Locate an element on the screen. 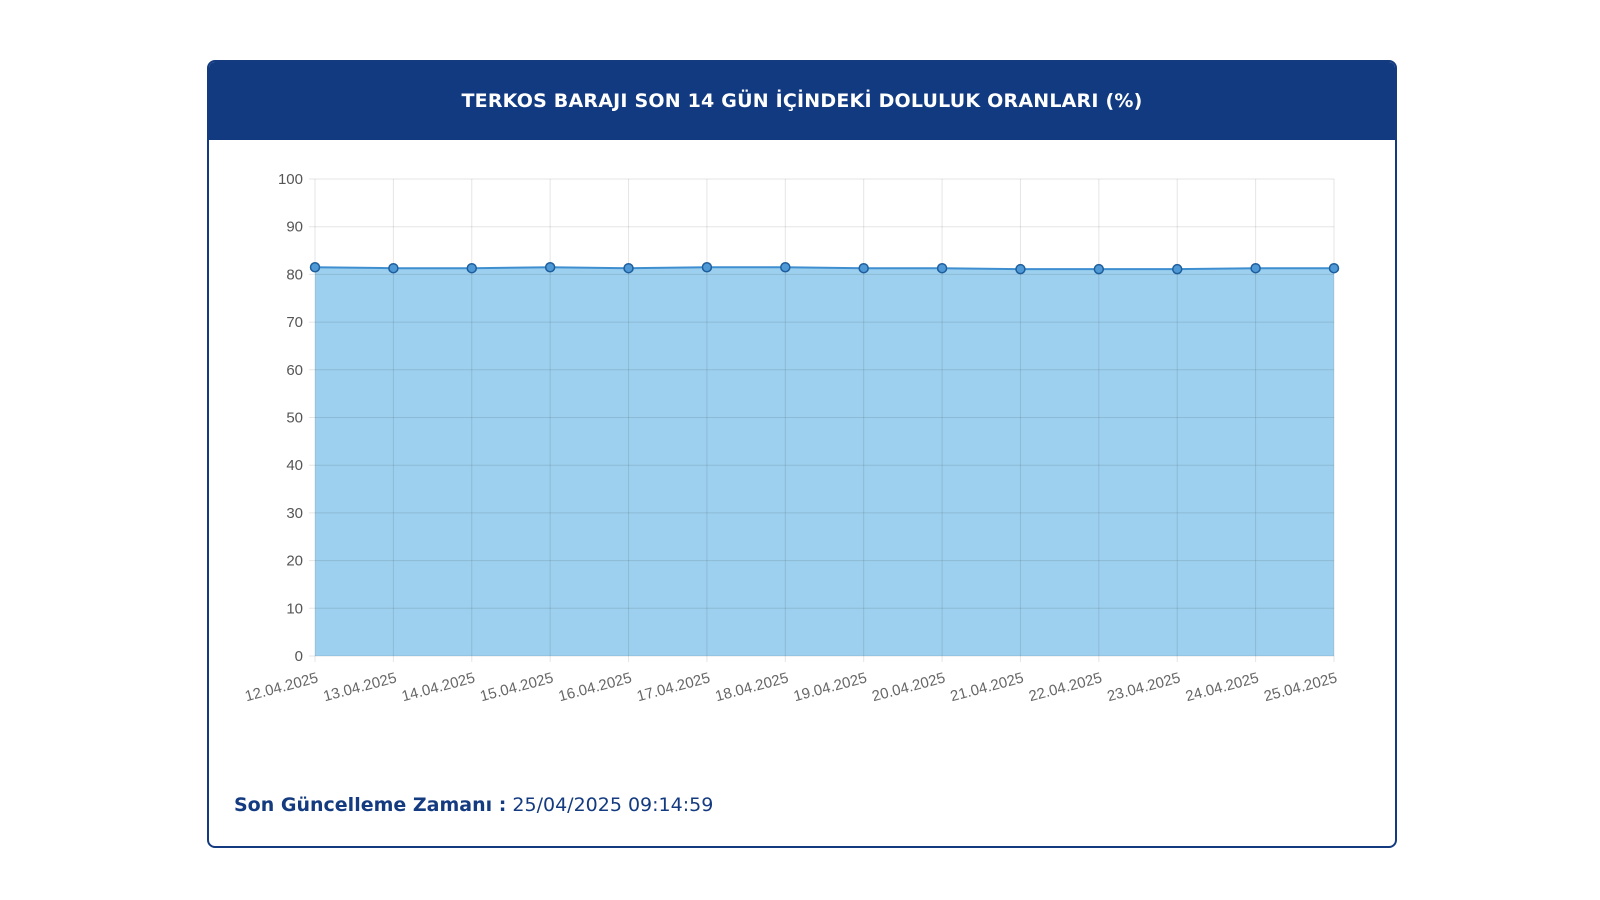 This screenshot has width=1600, height=900. x-tick-label-3: 15.04.2025 is located at coordinates (516, 687).